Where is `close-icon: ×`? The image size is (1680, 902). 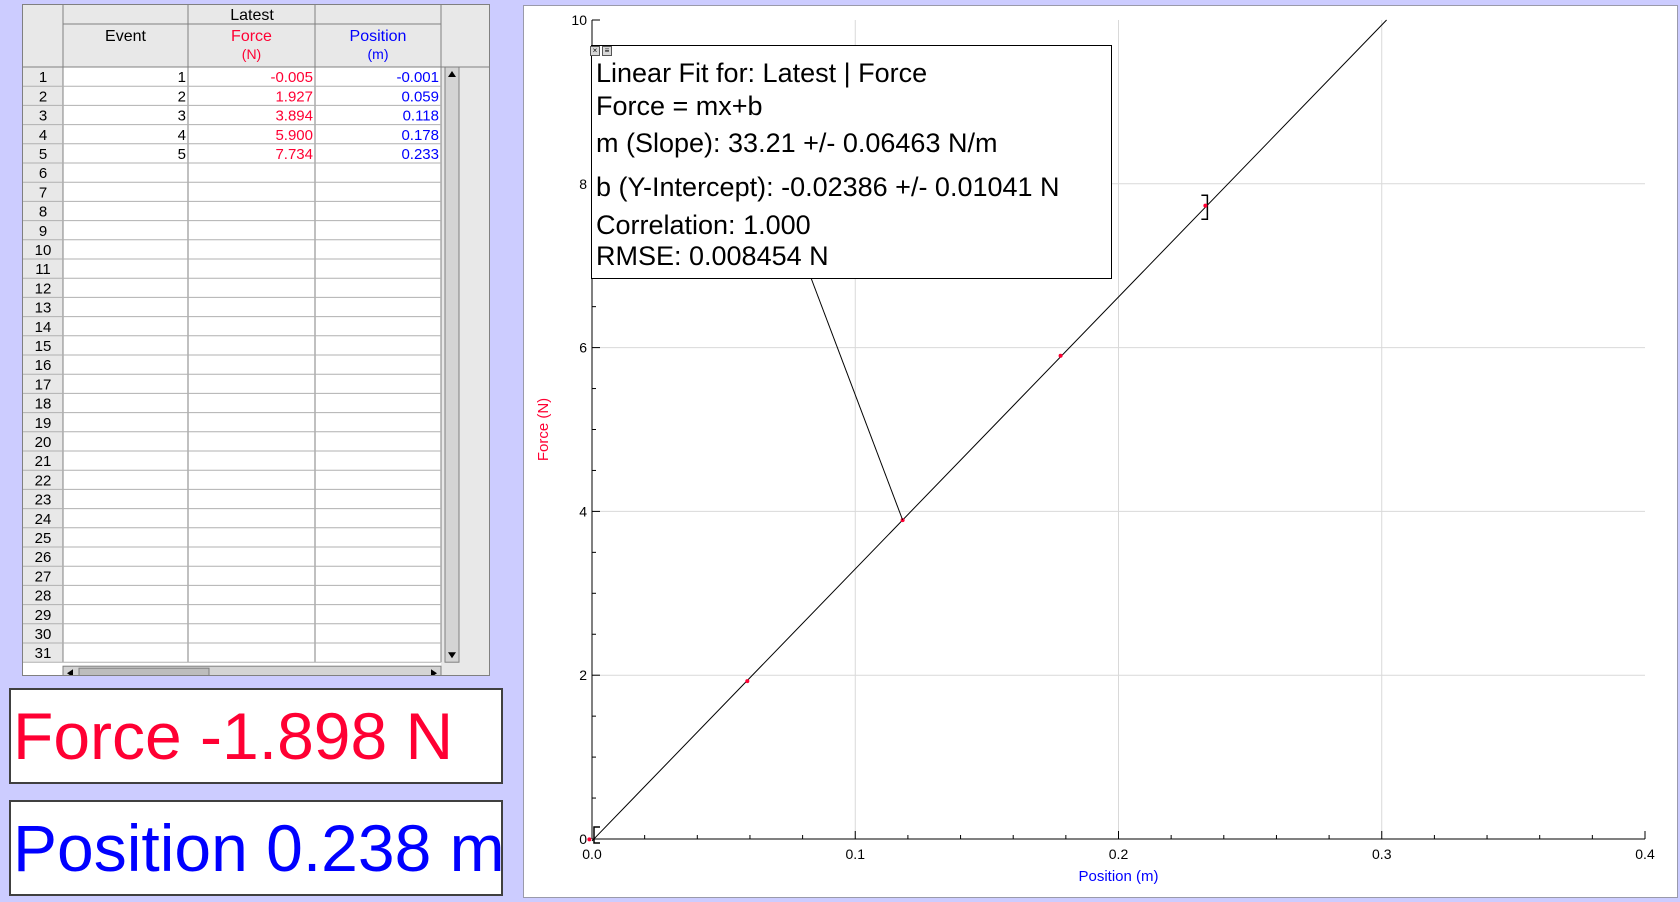 close-icon: × is located at coordinates (595, 51).